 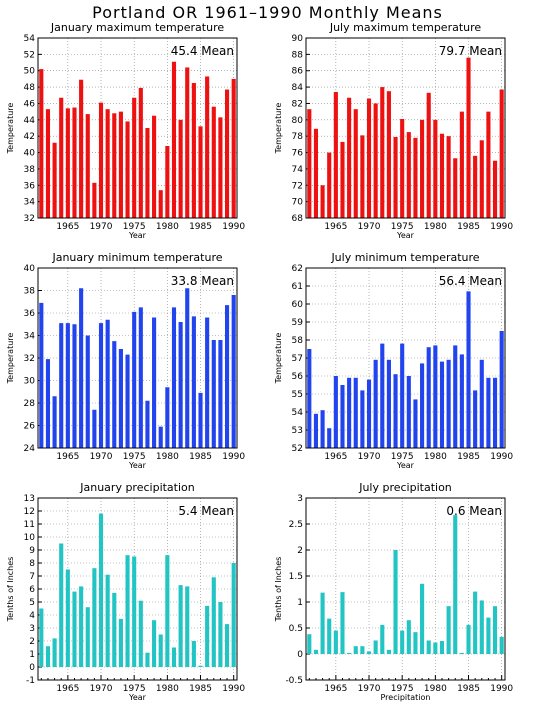 What do you see at coordinates (388, 651) in the screenshot?
I see `bar-1973` at bounding box center [388, 651].